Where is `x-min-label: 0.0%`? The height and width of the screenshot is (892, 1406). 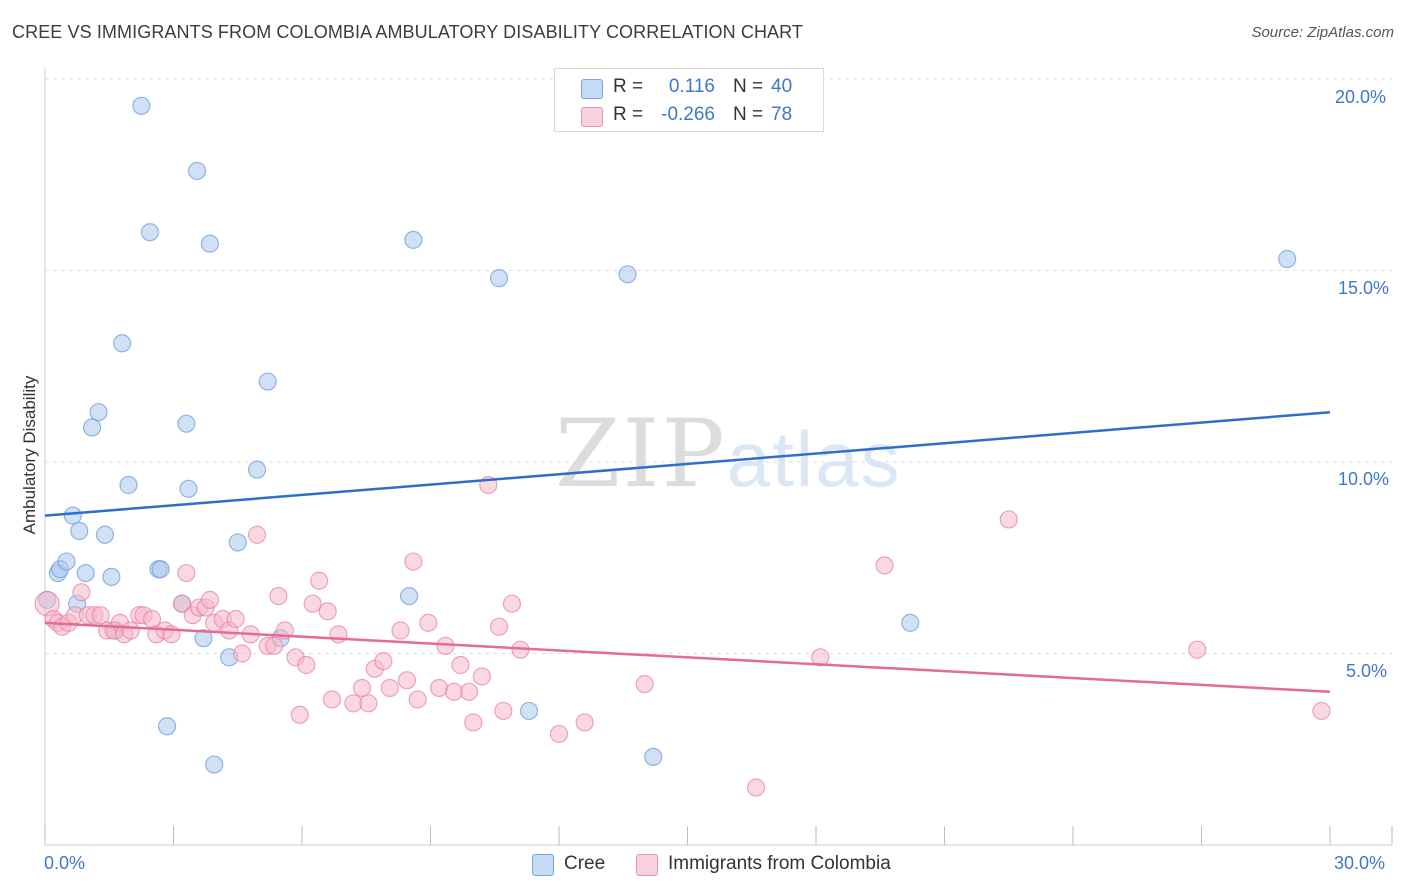 x-min-label: 0.0% is located at coordinates (65, 863).